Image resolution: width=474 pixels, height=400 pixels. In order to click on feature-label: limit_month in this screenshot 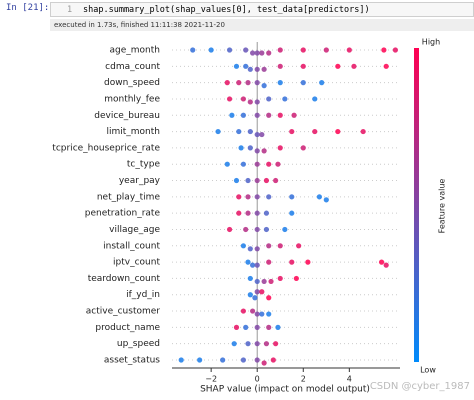, I will do `click(133, 132)`.